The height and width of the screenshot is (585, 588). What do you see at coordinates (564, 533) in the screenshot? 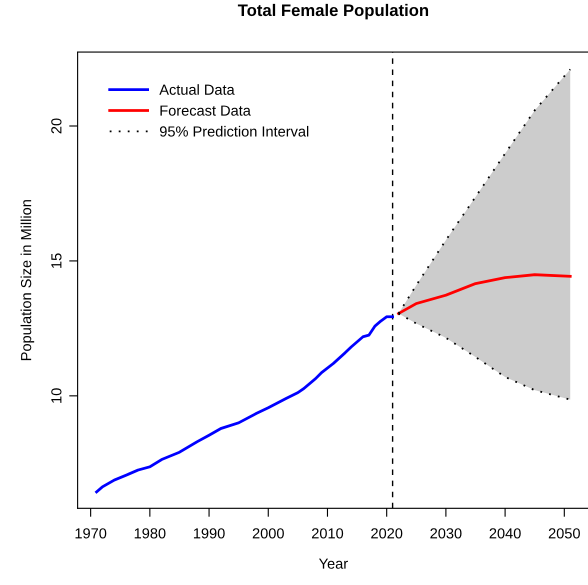
I see `x-tick-label: 2050` at bounding box center [564, 533].